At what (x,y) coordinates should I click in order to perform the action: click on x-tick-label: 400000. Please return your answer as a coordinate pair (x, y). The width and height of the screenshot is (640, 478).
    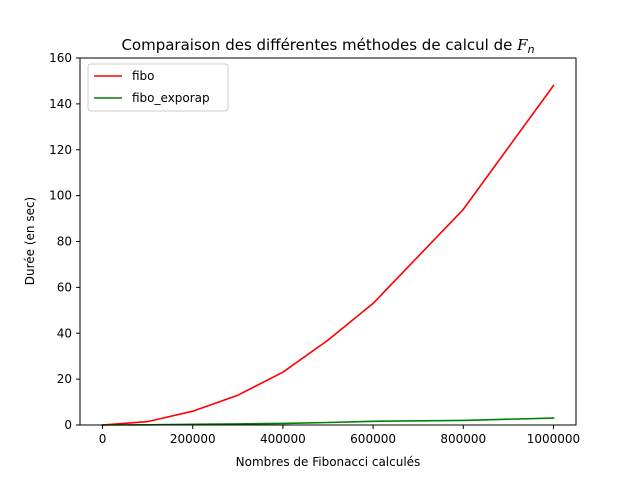
    Looking at the image, I should click on (283, 439).